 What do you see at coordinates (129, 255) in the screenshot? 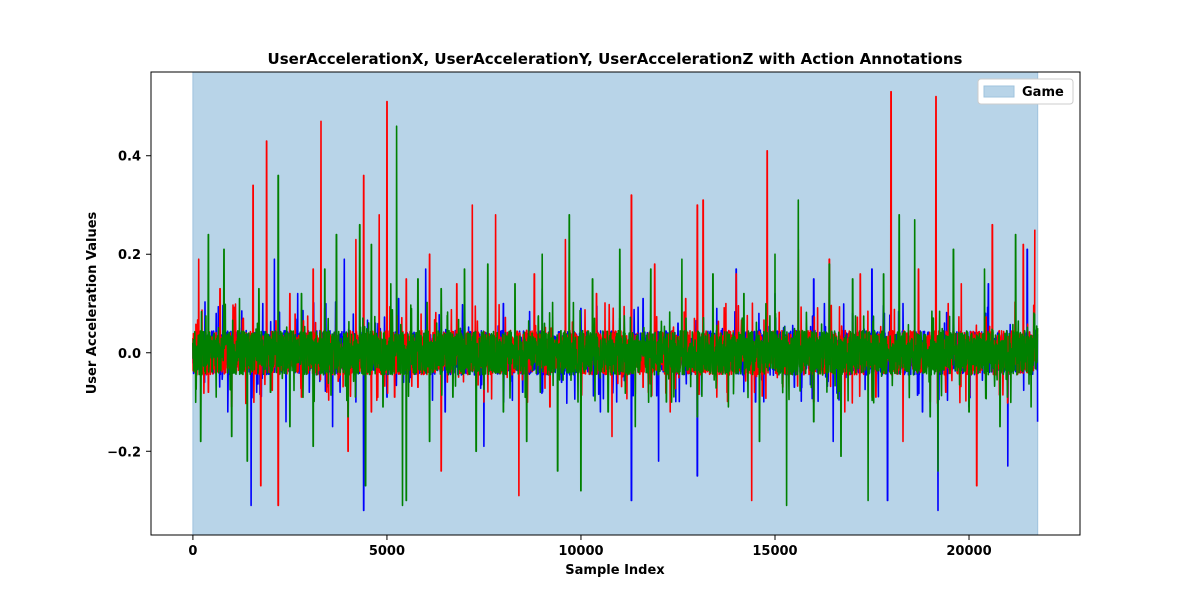
I see `y-tick-label-2: 0.2` at bounding box center [129, 255].